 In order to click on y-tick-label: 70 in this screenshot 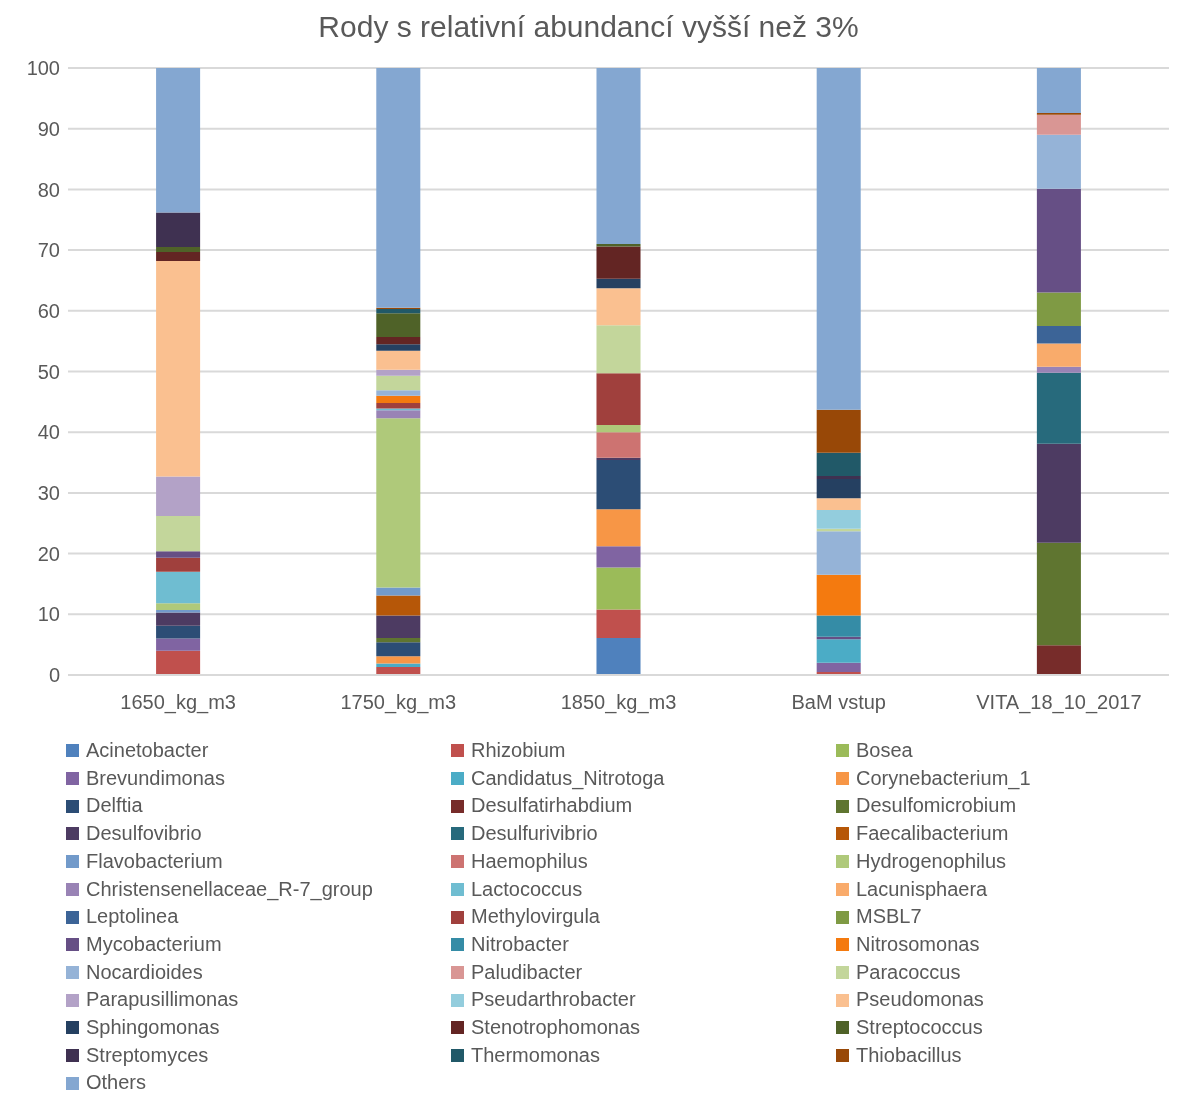, I will do `click(48, 250)`.